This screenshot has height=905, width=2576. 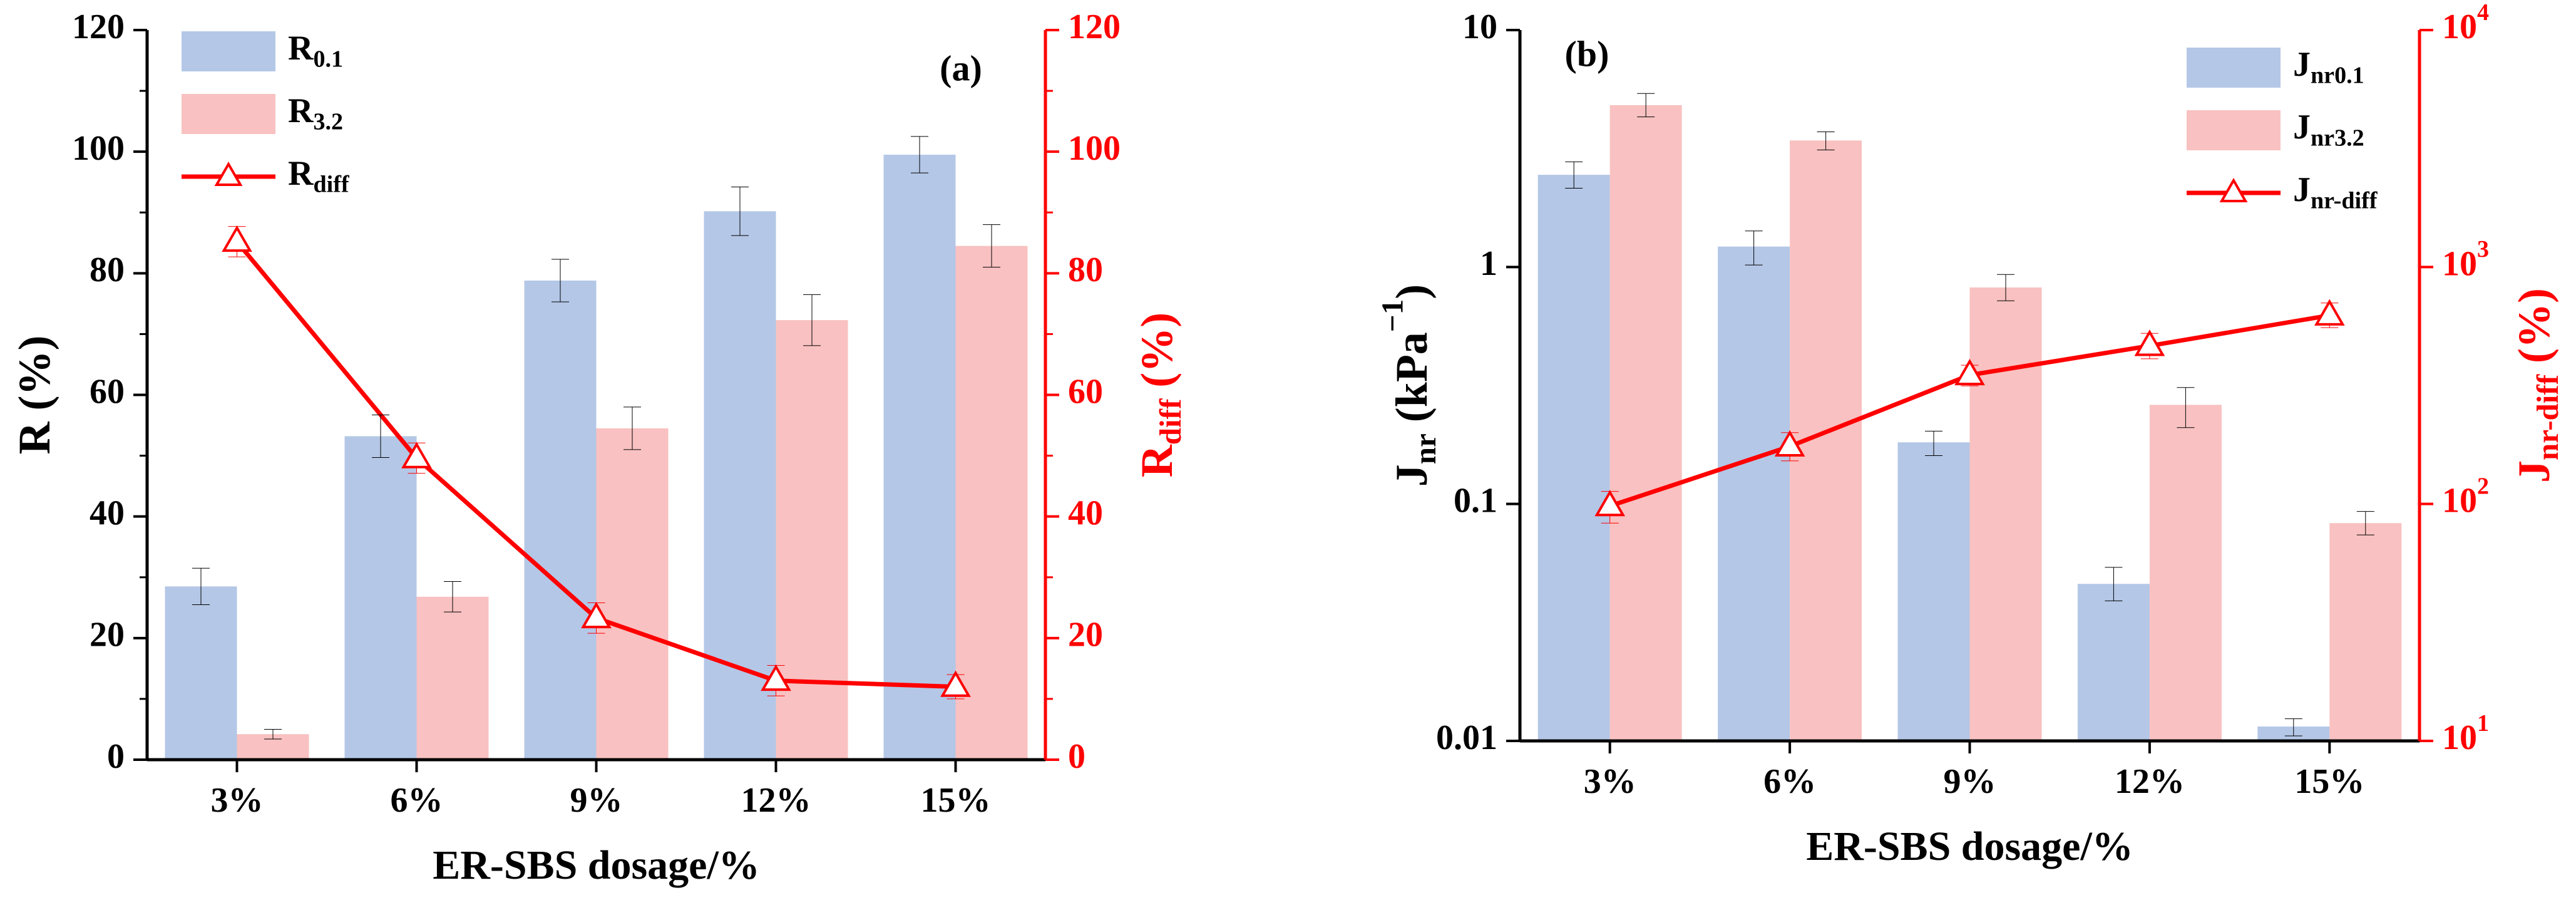 I want to click on panel-b-y2-axis-title-part: J, so click(x=2534, y=471).